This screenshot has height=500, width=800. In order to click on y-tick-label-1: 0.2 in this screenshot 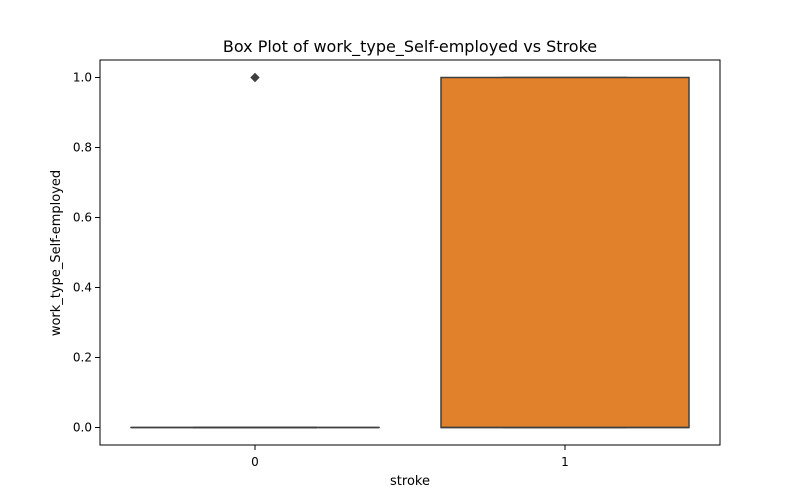, I will do `click(82, 358)`.